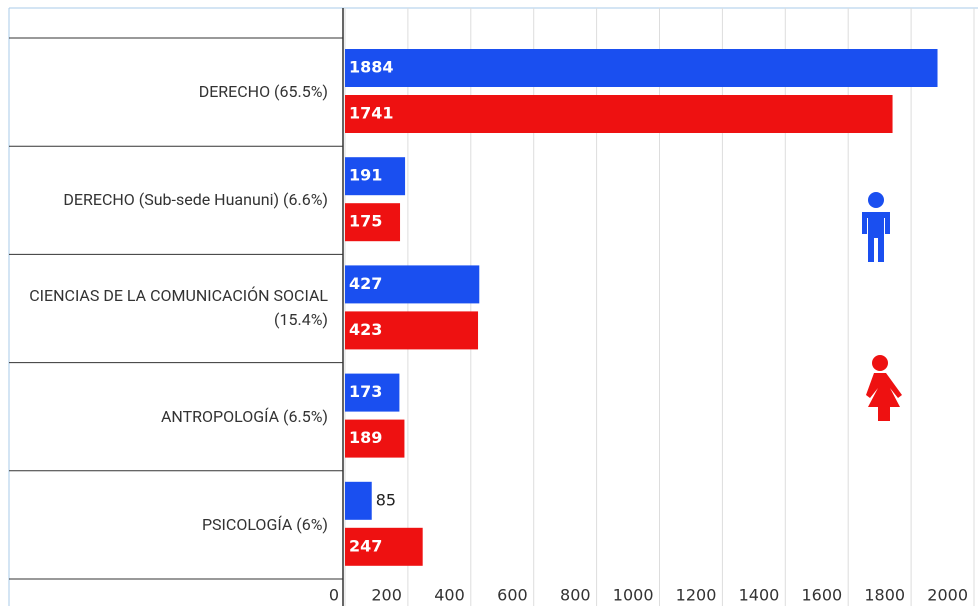  What do you see at coordinates (244, 416) in the screenshot?
I see `category-label: ANTROPOLOGÍA (6.5%)` at bounding box center [244, 416].